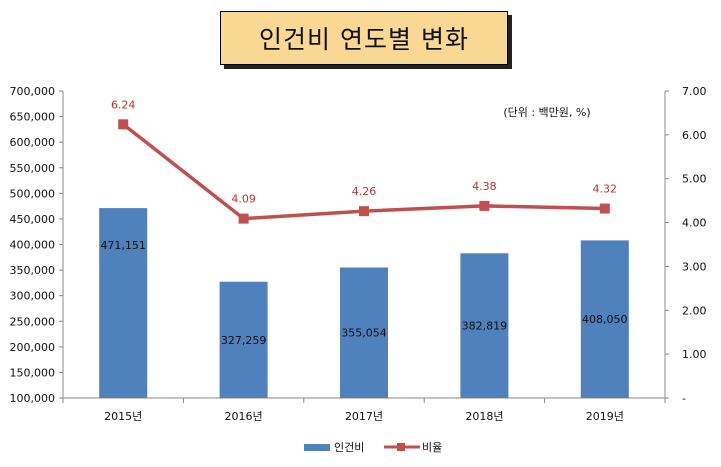 This screenshot has width=721, height=467. I want to click on left-tick-label: 150,000, so click(33, 372).